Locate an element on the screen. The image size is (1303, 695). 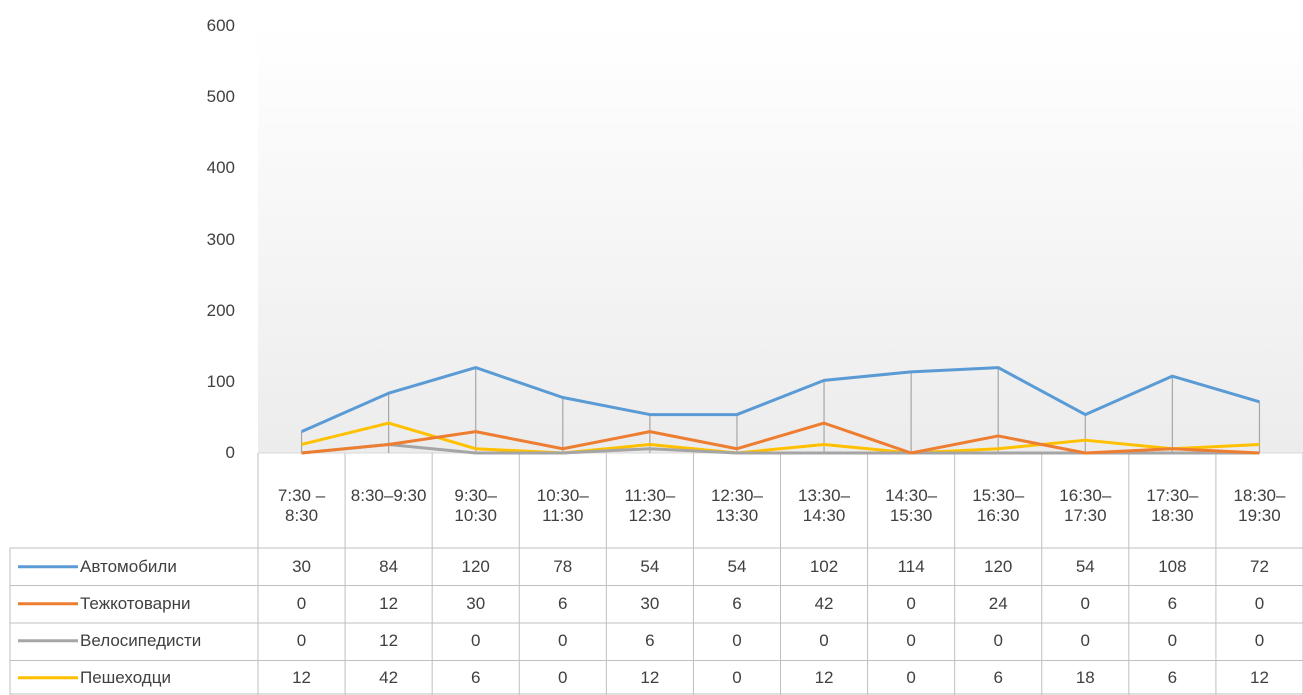
y-tick-label: 100 is located at coordinates (220, 381).